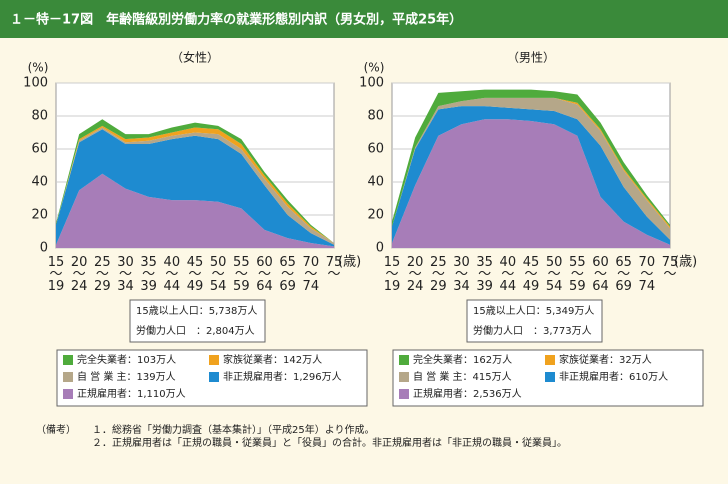 The width and height of the screenshot is (728, 484). Describe the element at coordinates (605, 359) in the screenshot. I see `legend-label: 家族従業者：32万人` at that location.